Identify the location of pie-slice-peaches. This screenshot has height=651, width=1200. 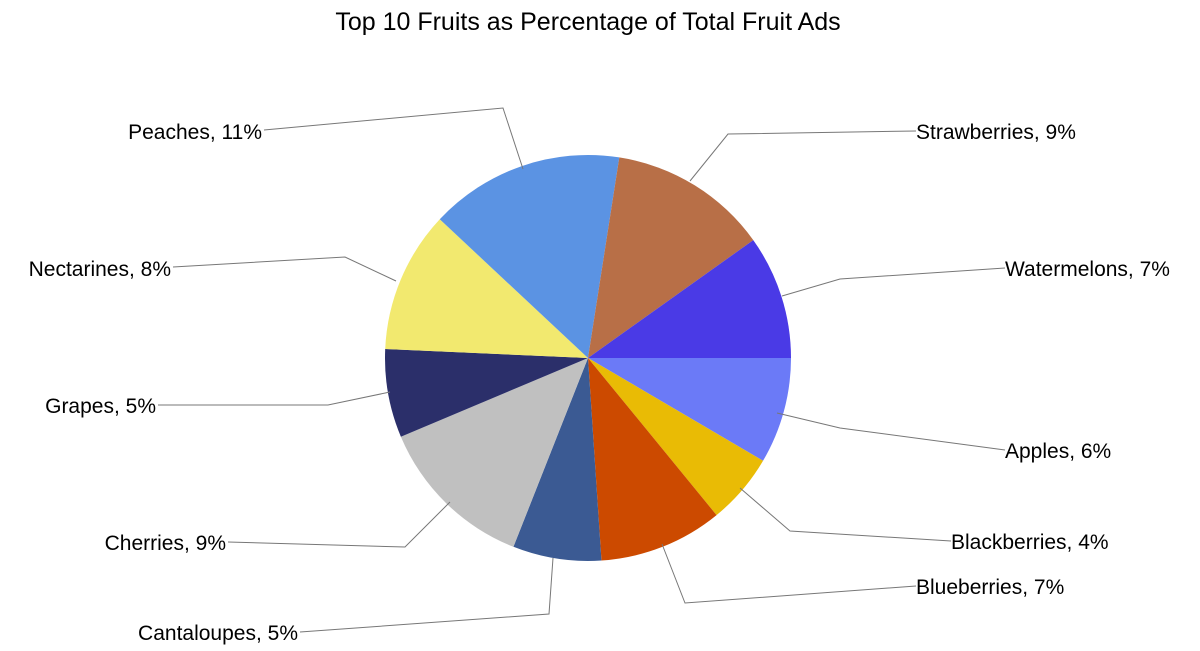
(529, 256).